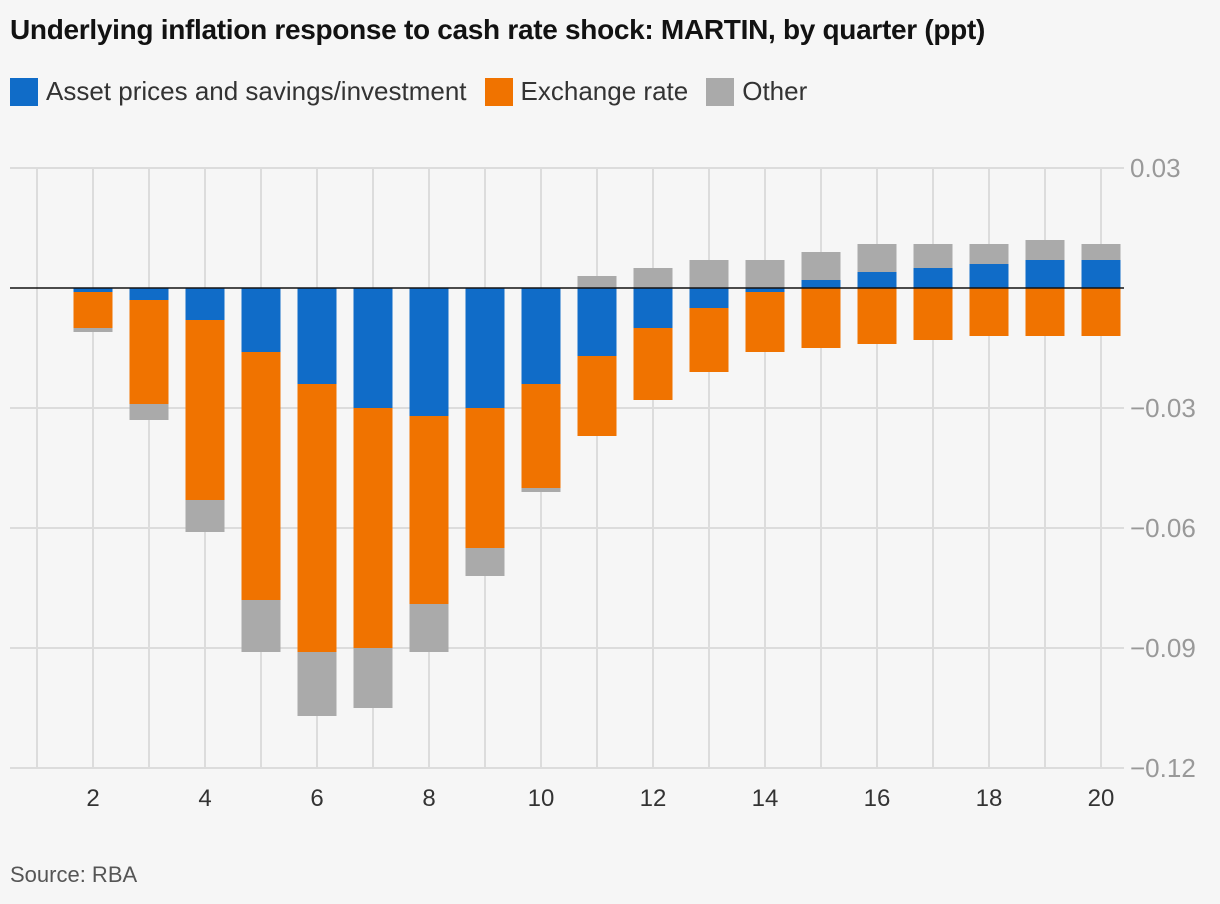  Describe the element at coordinates (1163, 768) in the screenshot. I see `y-tick-label: −0.12` at that location.